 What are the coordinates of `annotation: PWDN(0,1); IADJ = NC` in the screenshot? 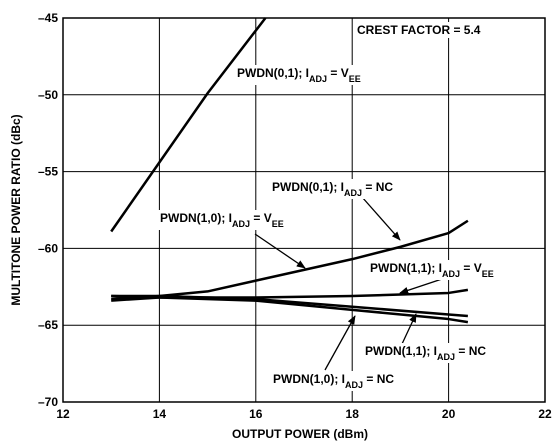 It's located at (332, 189).